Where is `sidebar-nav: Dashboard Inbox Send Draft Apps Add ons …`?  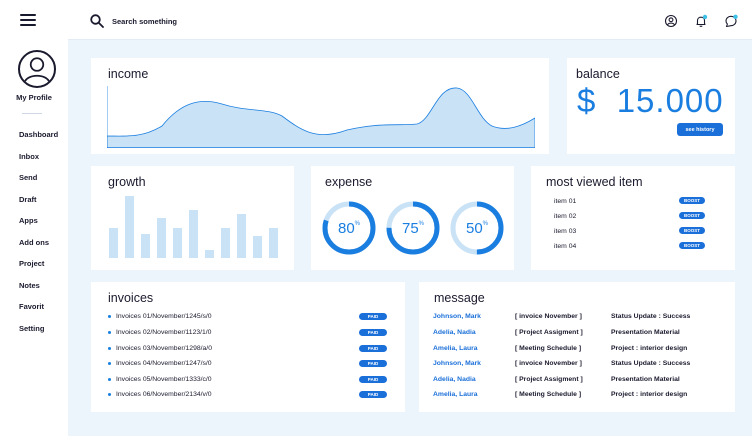 sidebar-nav: Dashboard Inbox Send Draft Apps Add ons … is located at coordinates (38, 237).